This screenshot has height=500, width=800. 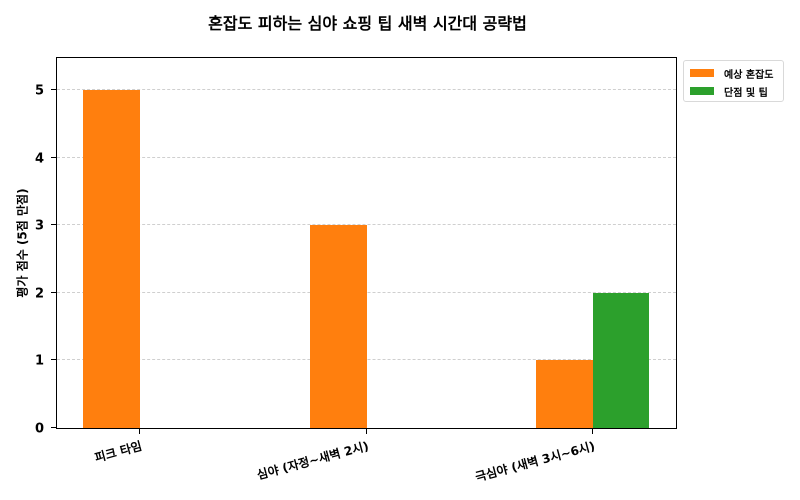 What do you see at coordinates (564, 394) in the screenshot?
I see `bar-dawn-congestion` at bounding box center [564, 394].